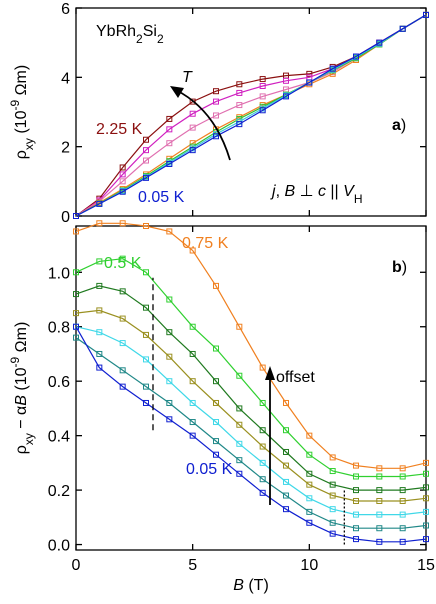 This screenshot has width=436, height=604. Describe the element at coordinates (76, 565) in the screenshot. I see `x-tick-label: 0` at that location.